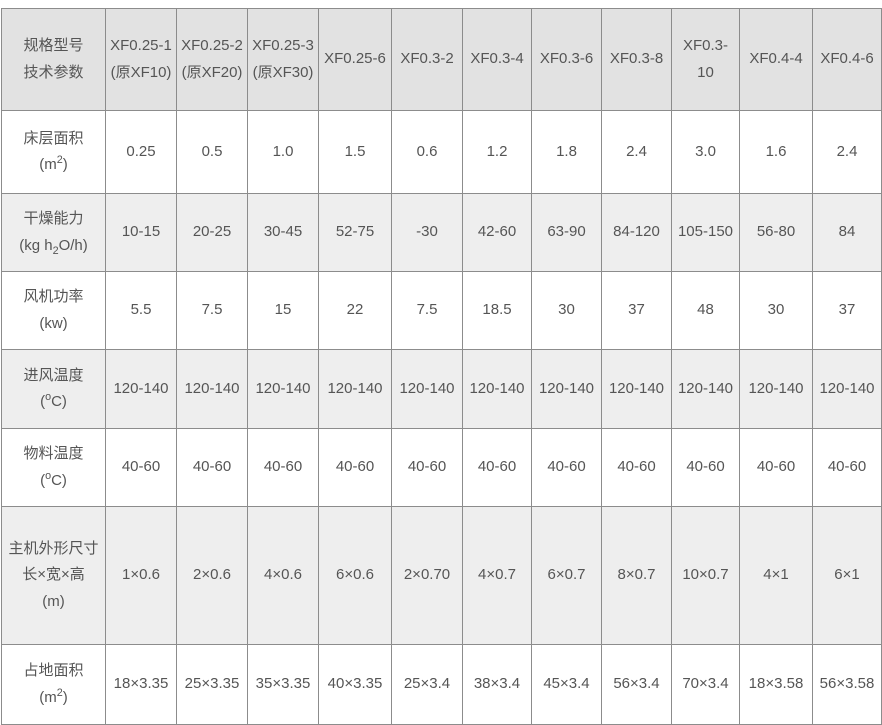 The width and height of the screenshot is (882, 725). What do you see at coordinates (283, 467) in the screenshot?
I see `cell-material-temperature-XF0.25-3: 40-60` at bounding box center [283, 467].